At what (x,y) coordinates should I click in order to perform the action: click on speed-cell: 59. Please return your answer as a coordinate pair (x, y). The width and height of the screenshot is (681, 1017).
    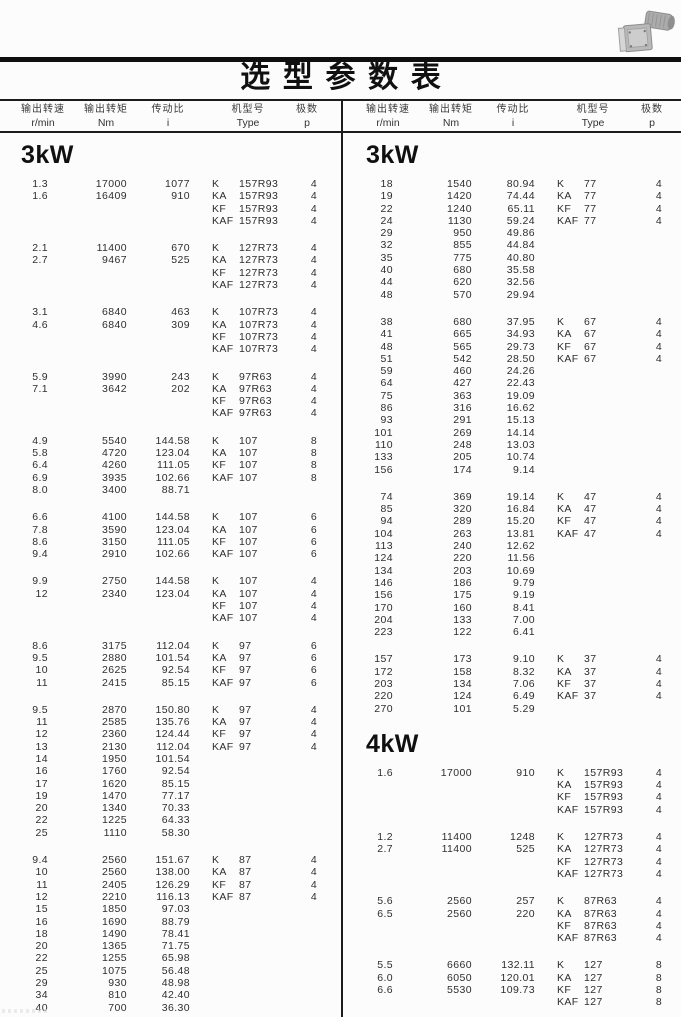
    Looking at the image, I should click on (386, 371).